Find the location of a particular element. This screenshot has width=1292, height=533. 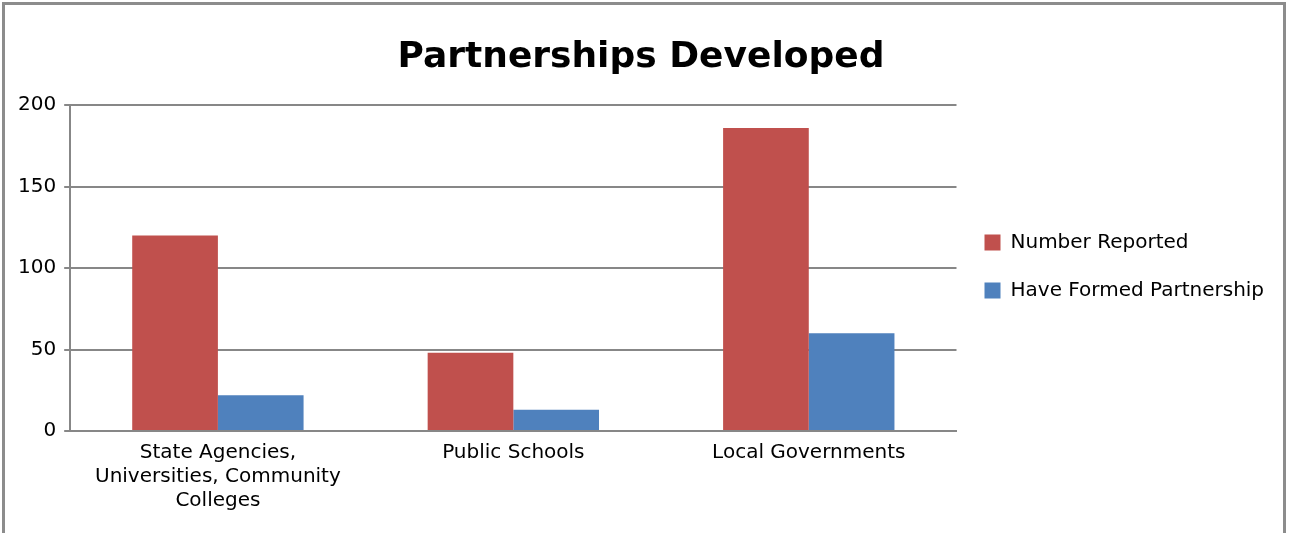

legend-label: Number Reported is located at coordinates (1099, 240).